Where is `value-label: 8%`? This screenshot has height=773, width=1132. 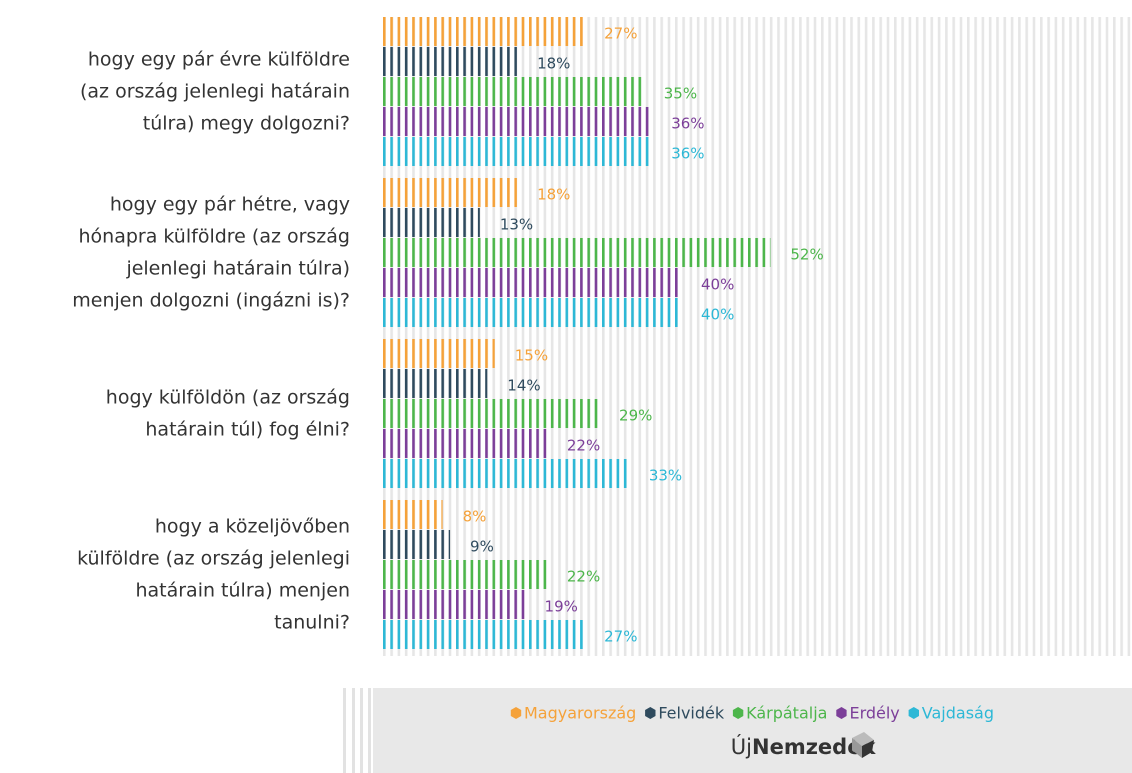 value-label: 8% is located at coordinates (475, 517).